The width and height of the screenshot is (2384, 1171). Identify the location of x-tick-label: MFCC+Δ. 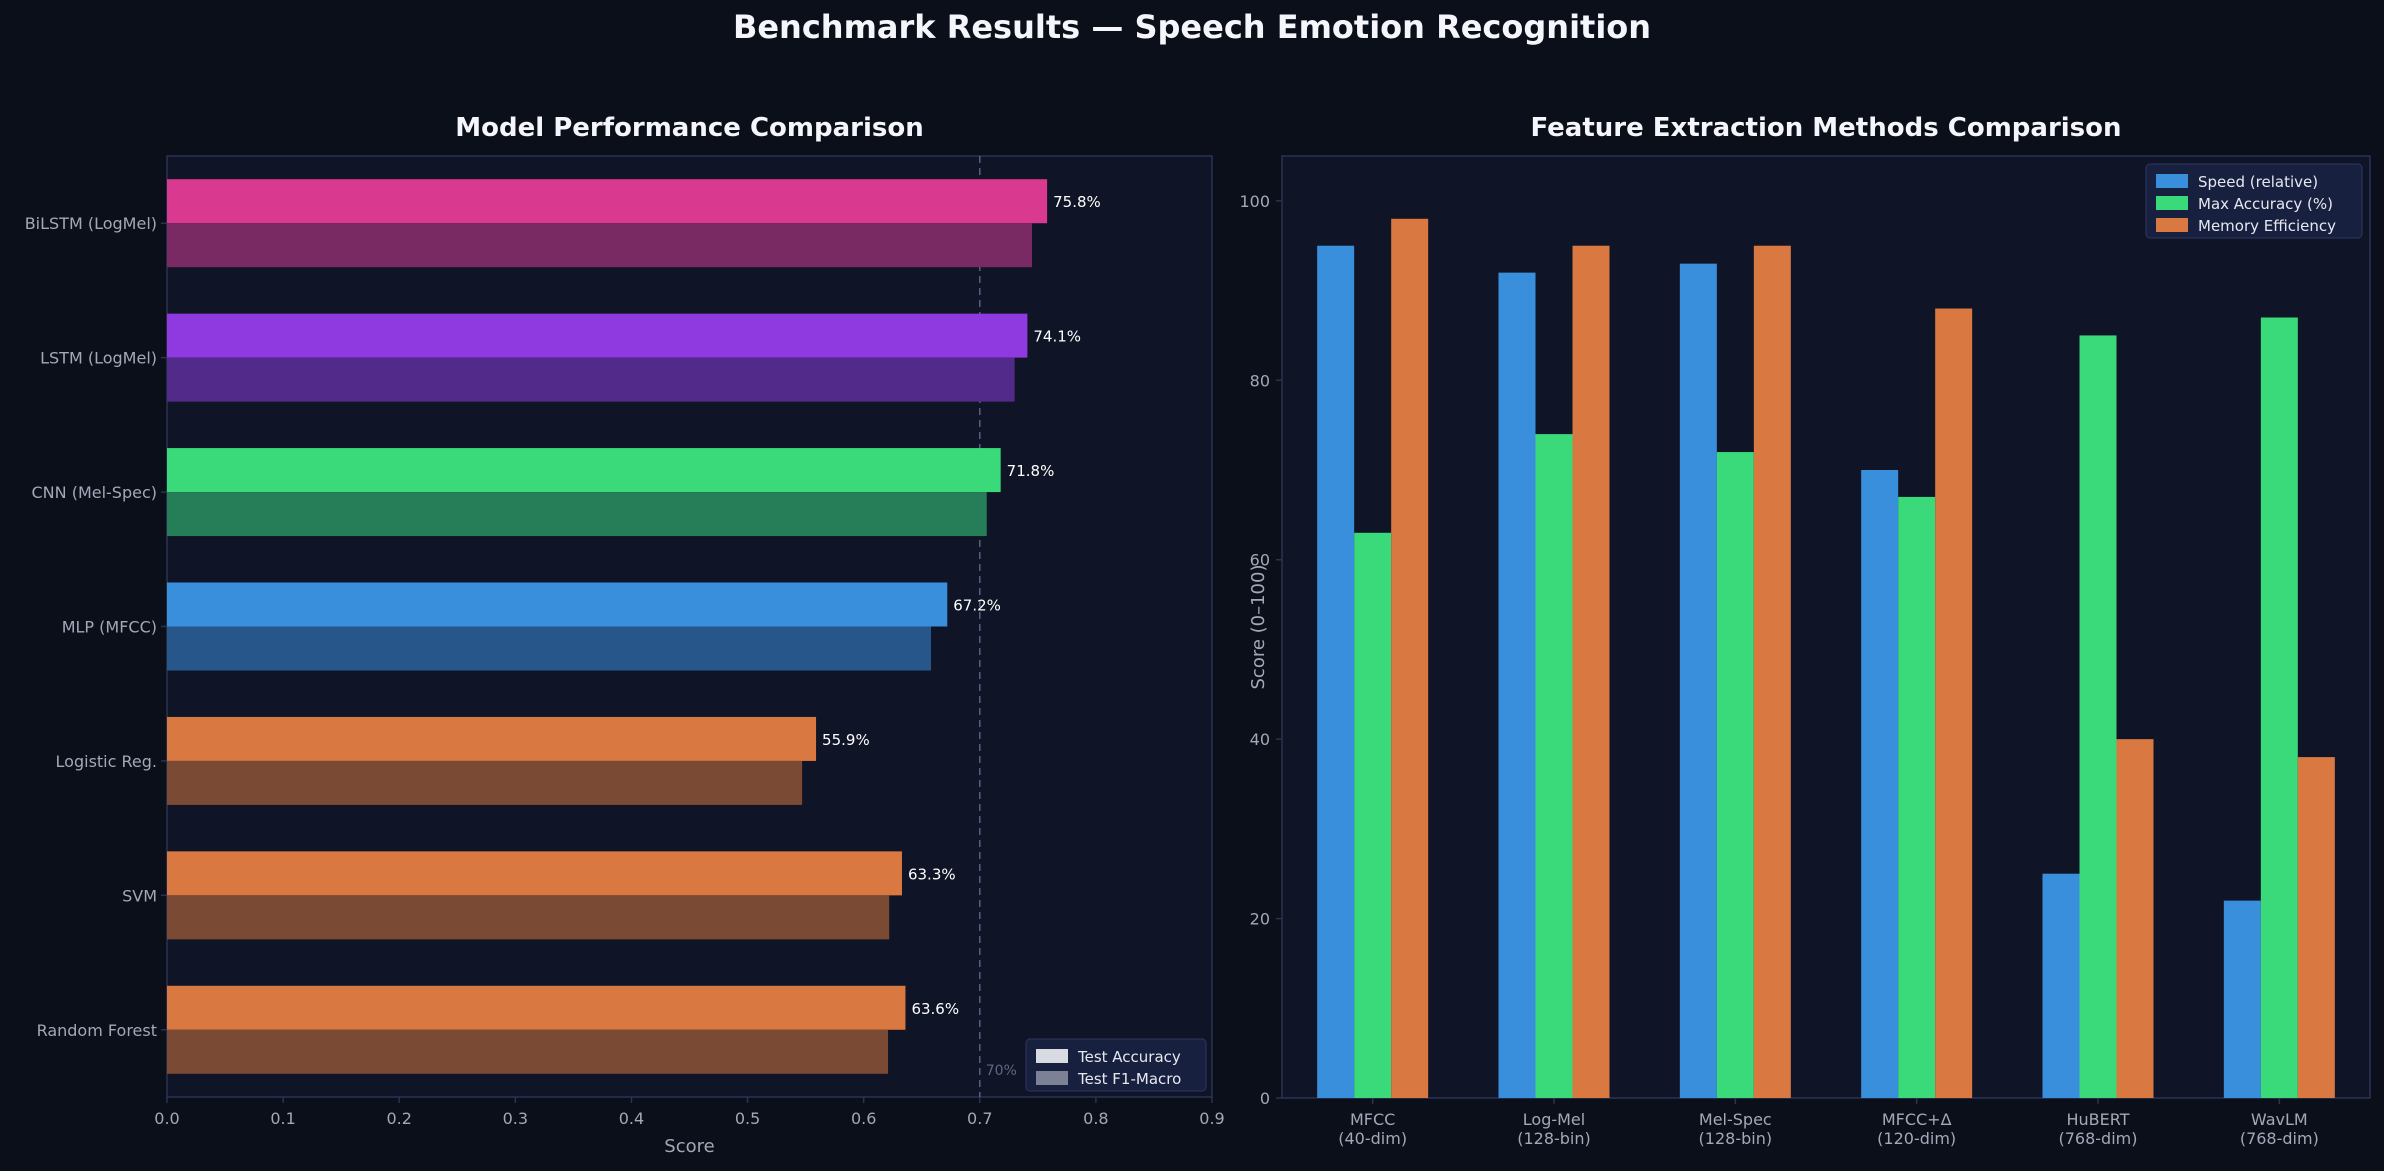
(1917, 1119).